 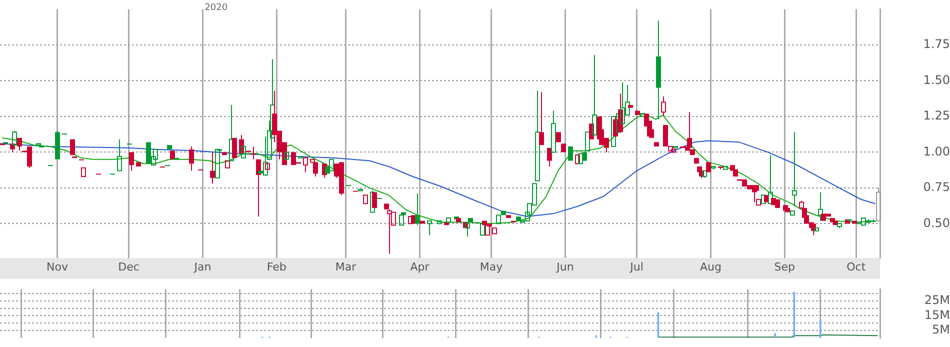 I want to click on y-tick-label: 0.75, so click(x=936, y=187).